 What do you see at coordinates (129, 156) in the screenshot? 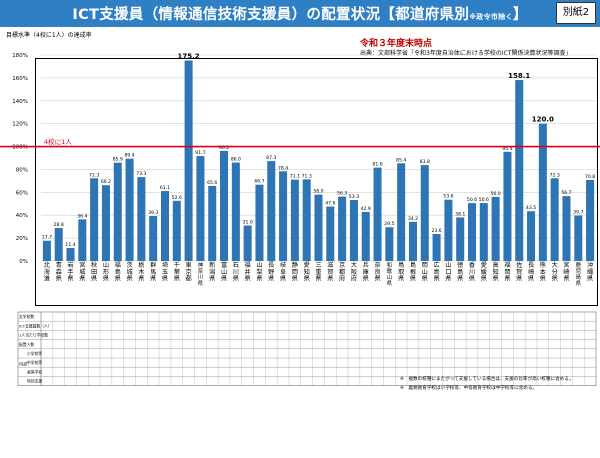
I see `bar-value-label: 89.4` at bounding box center [129, 156].